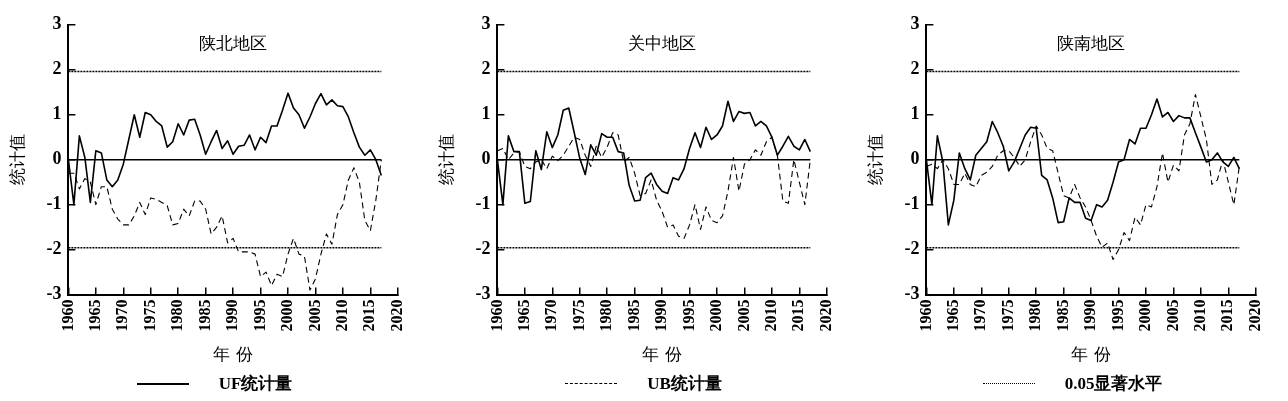 The width and height of the screenshot is (1288, 401). What do you see at coordinates (684, 384) in the screenshot?
I see `legend-label: UB统计量` at bounding box center [684, 384].